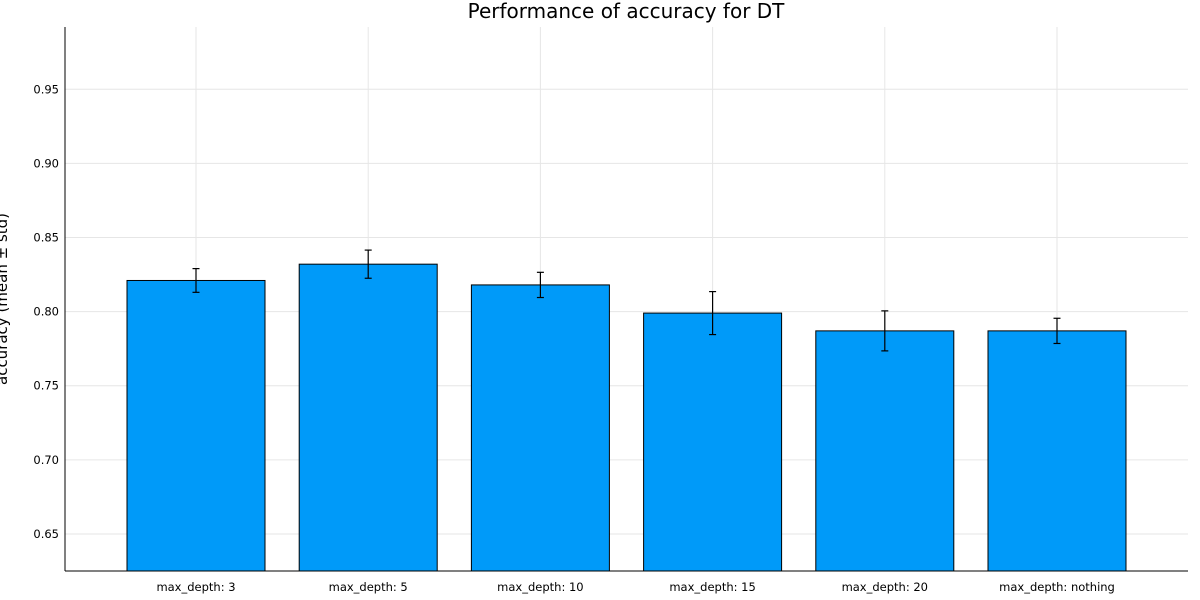 The height and width of the screenshot is (600, 1200). I want to click on y-tick-label: 0.90, so click(46, 163).